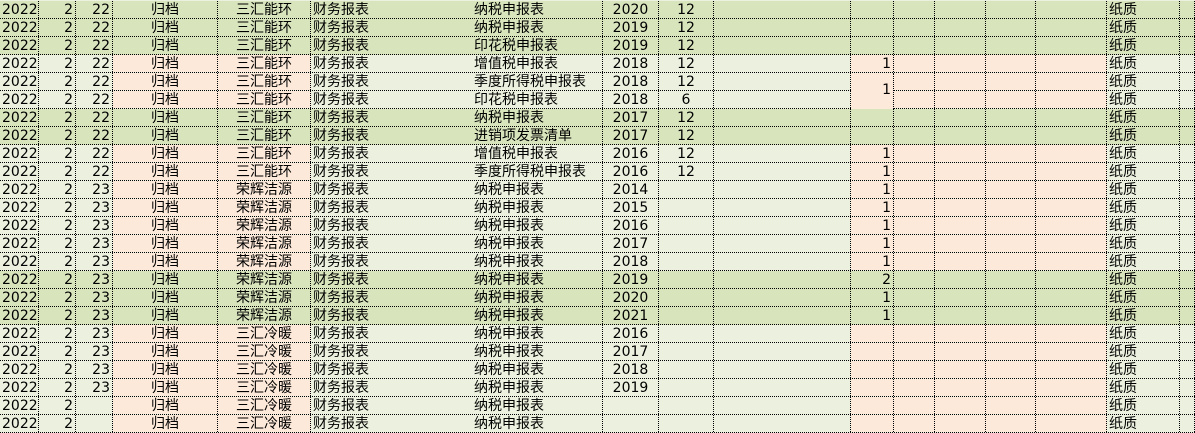  I want to click on cell-count: 1, so click(872, 171).